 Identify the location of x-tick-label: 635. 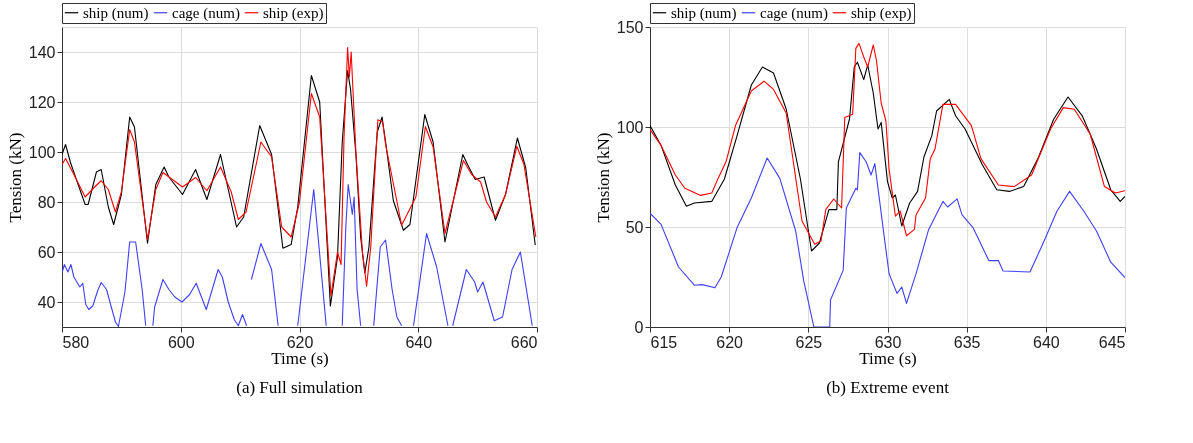
(967, 342).